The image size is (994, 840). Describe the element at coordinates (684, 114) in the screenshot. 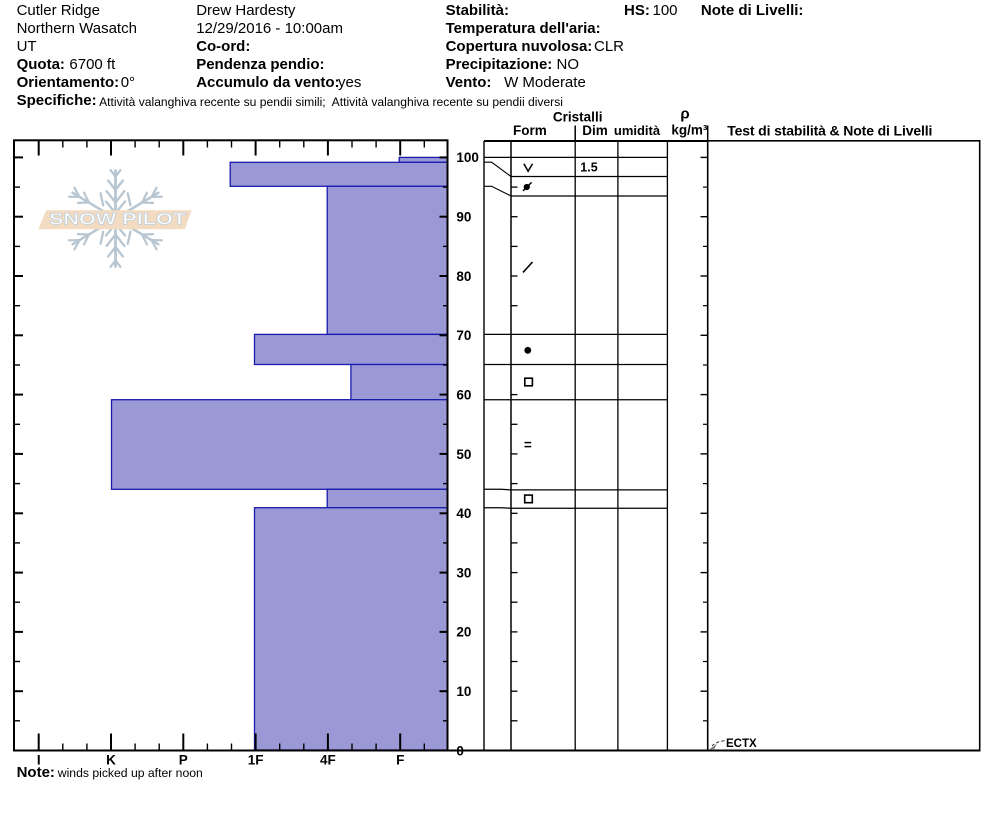

I see `svg-text: ρ` at that location.